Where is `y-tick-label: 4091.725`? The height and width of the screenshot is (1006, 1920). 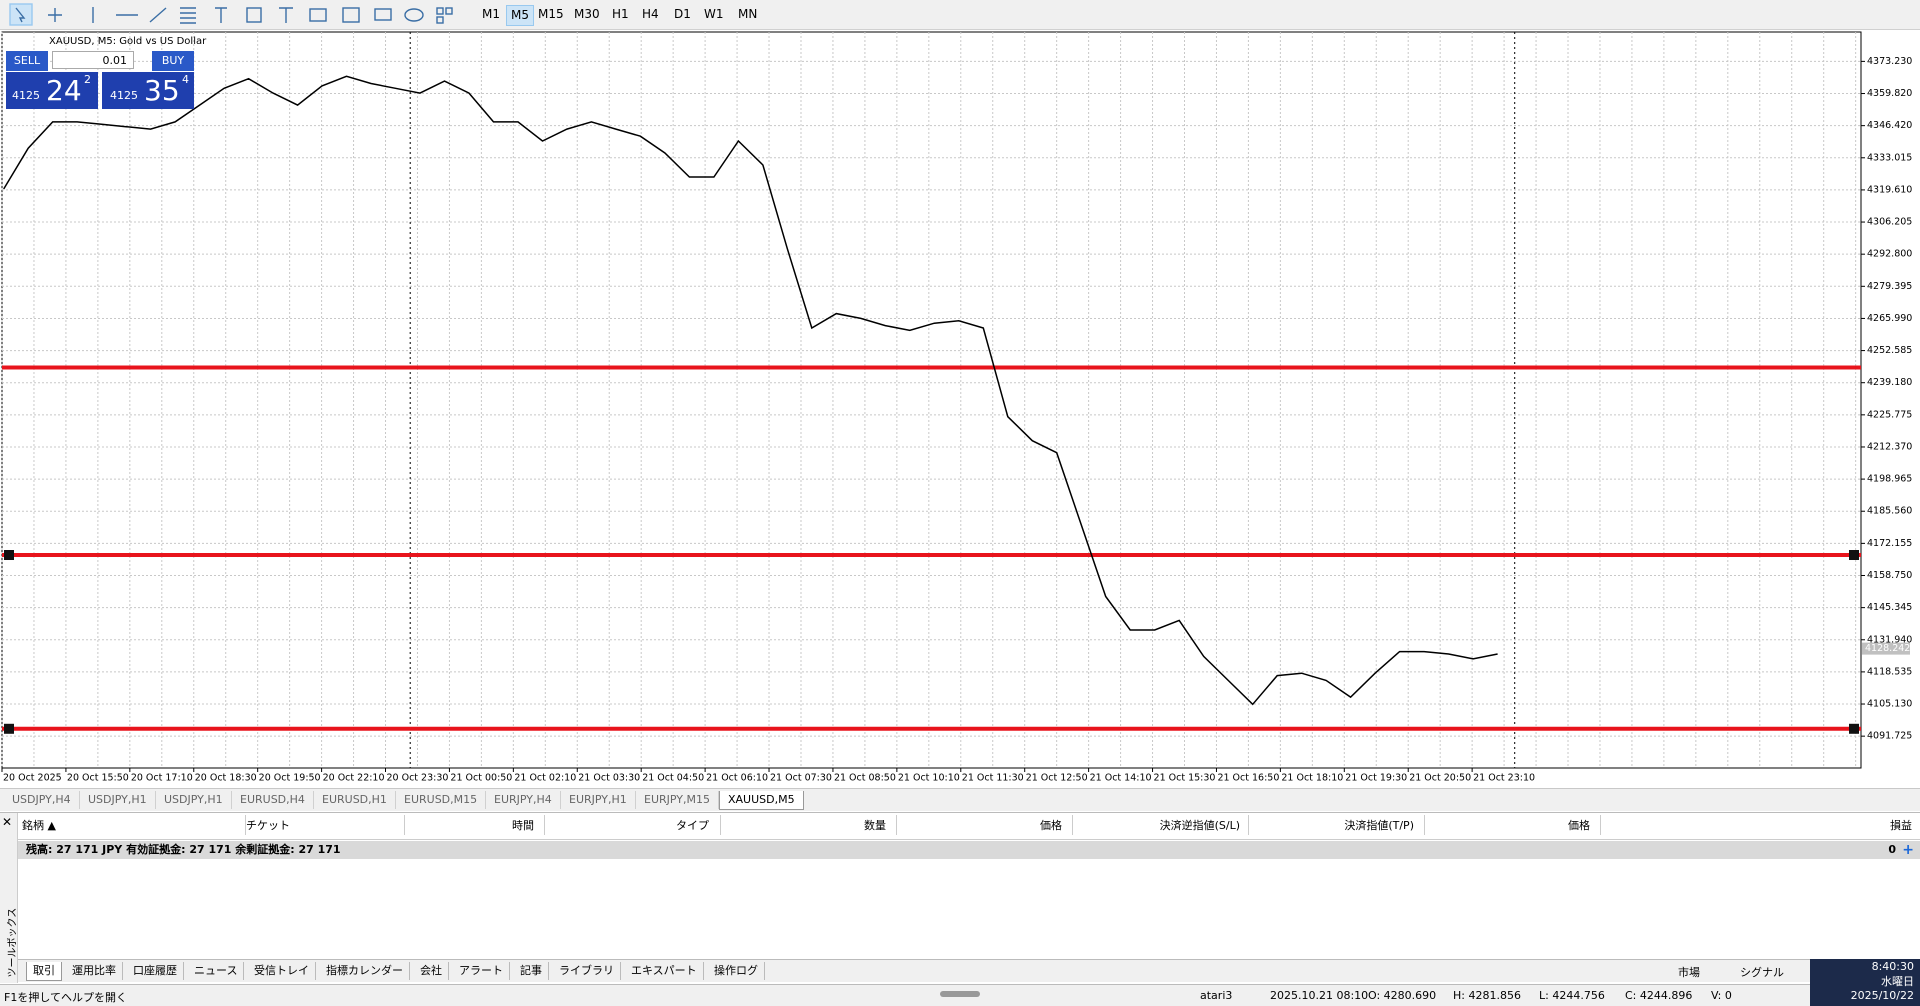 y-tick-label: 4091.725 is located at coordinates (1889, 736).